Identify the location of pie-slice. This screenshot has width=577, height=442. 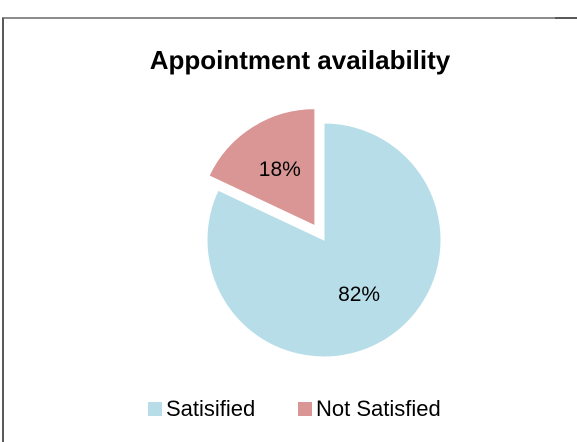
(262, 167).